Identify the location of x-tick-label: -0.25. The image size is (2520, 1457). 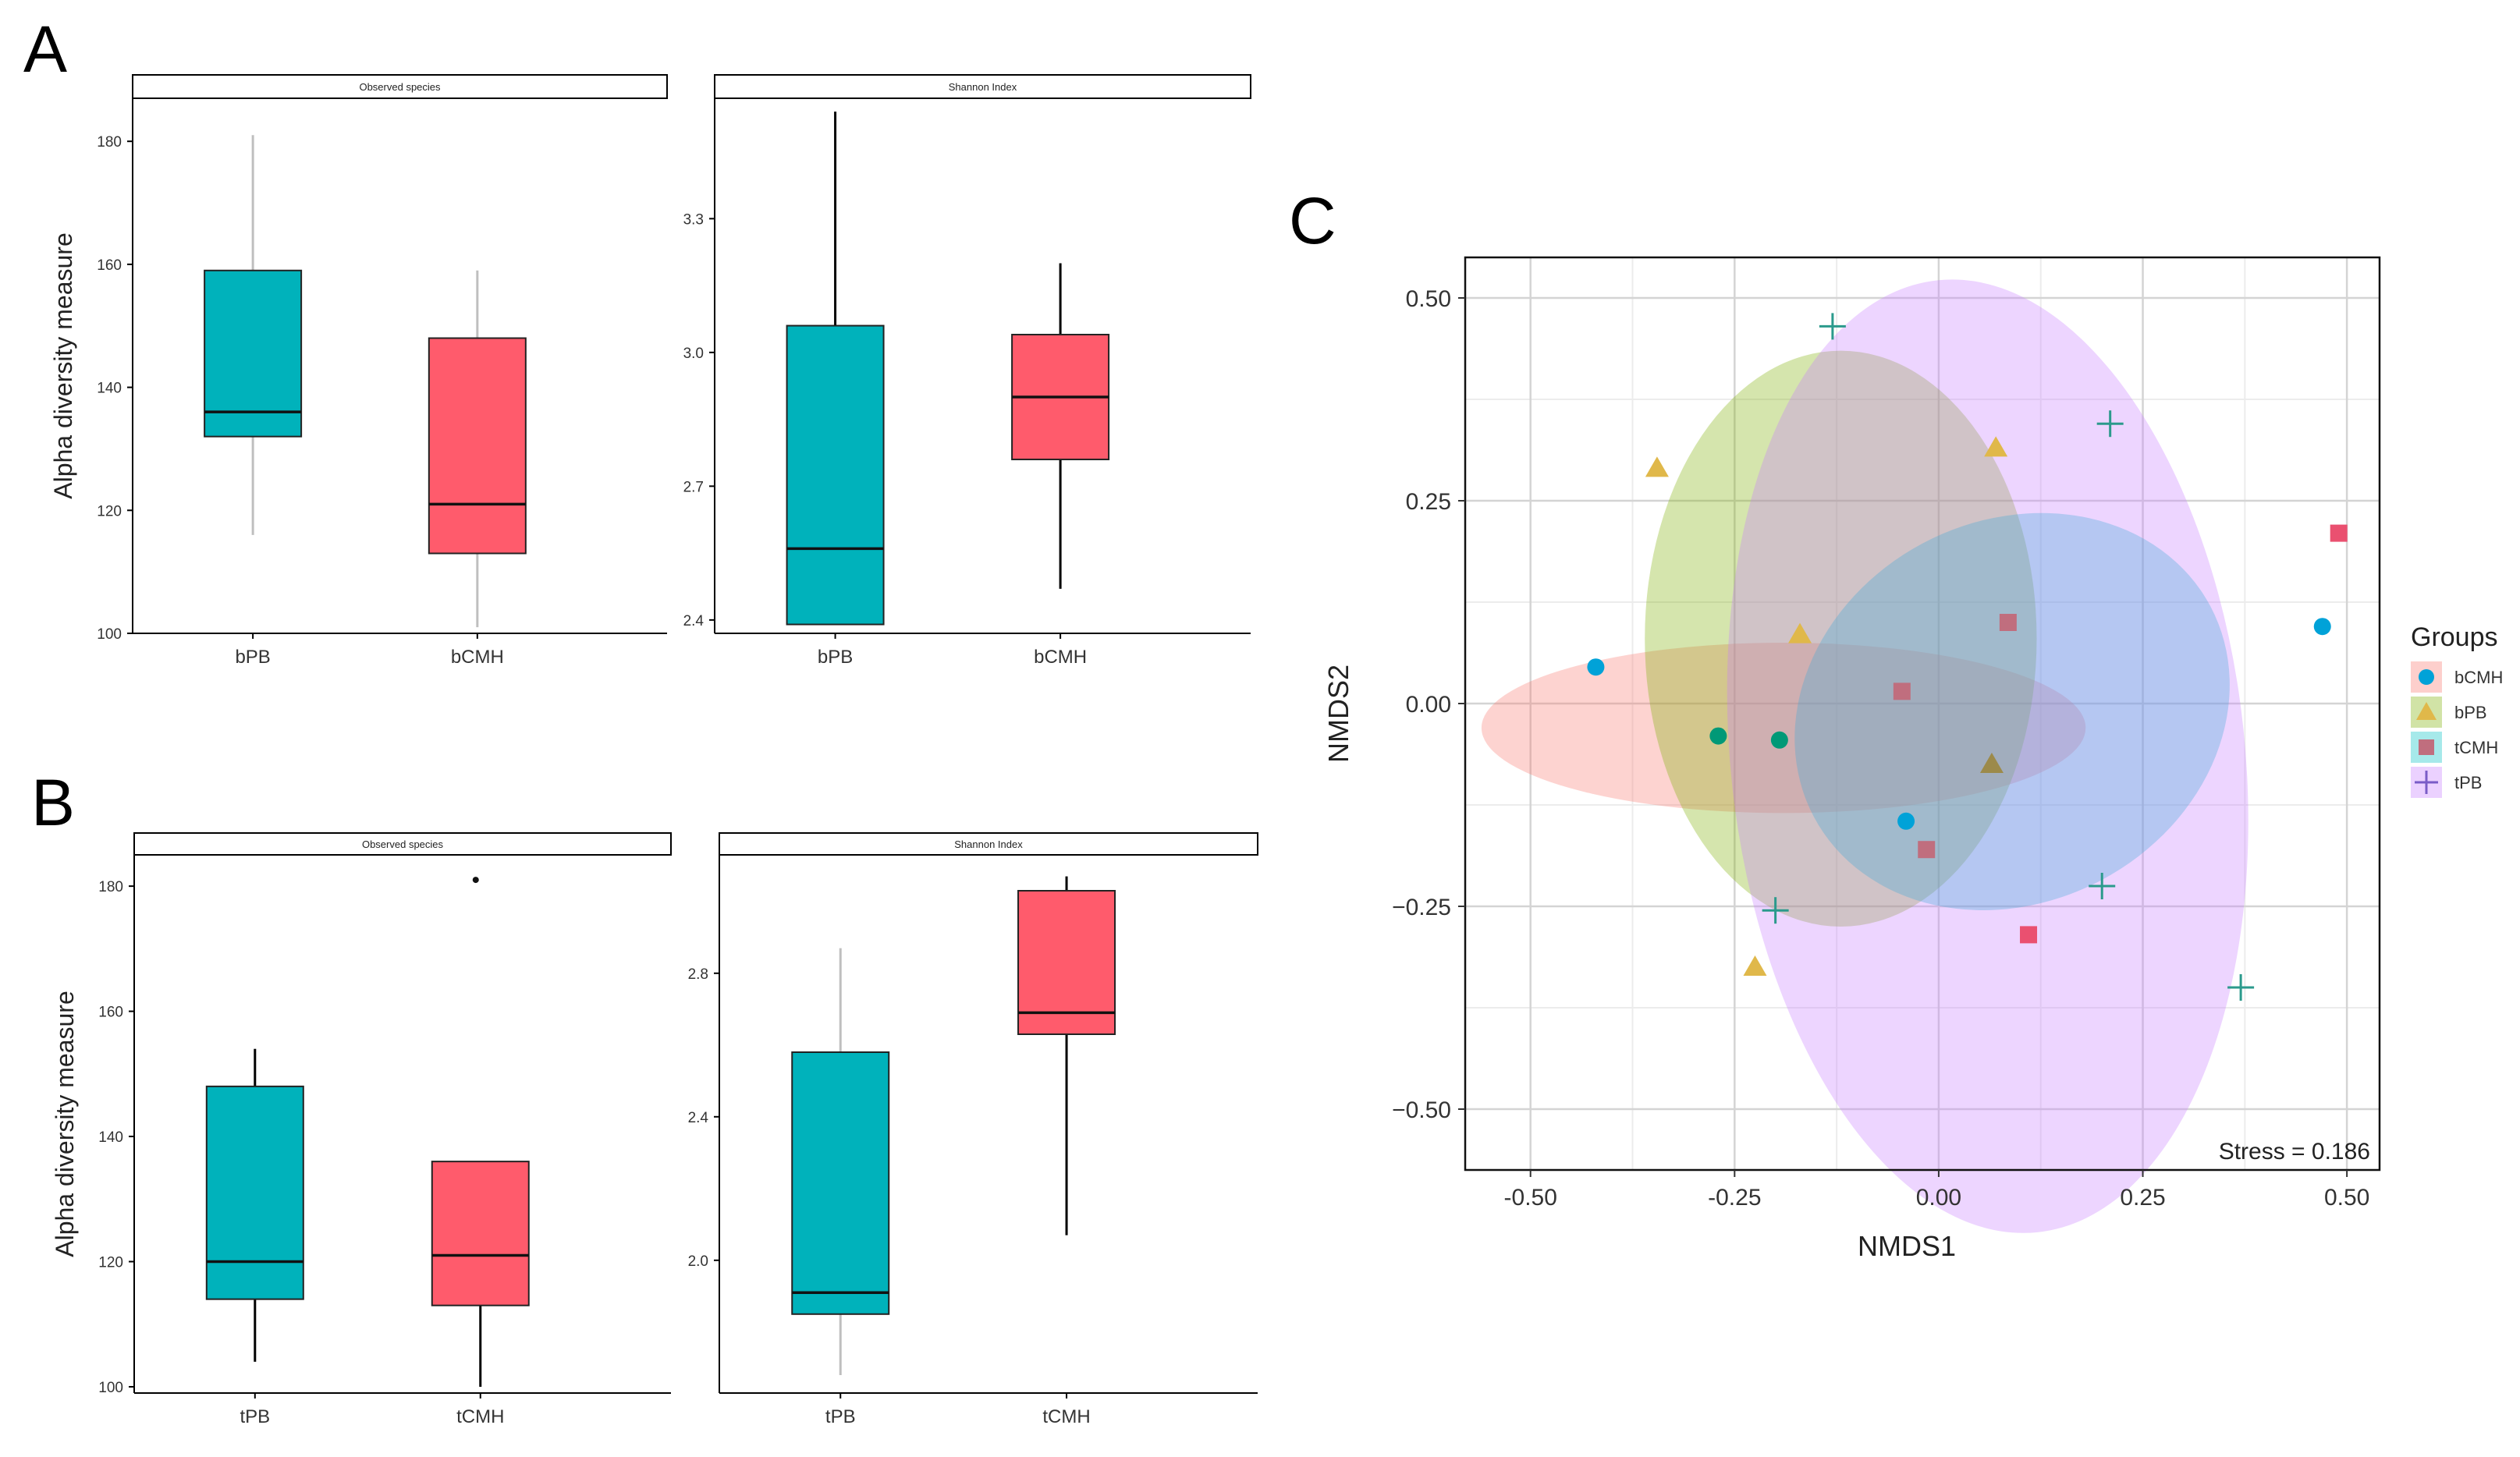
(1734, 1198).